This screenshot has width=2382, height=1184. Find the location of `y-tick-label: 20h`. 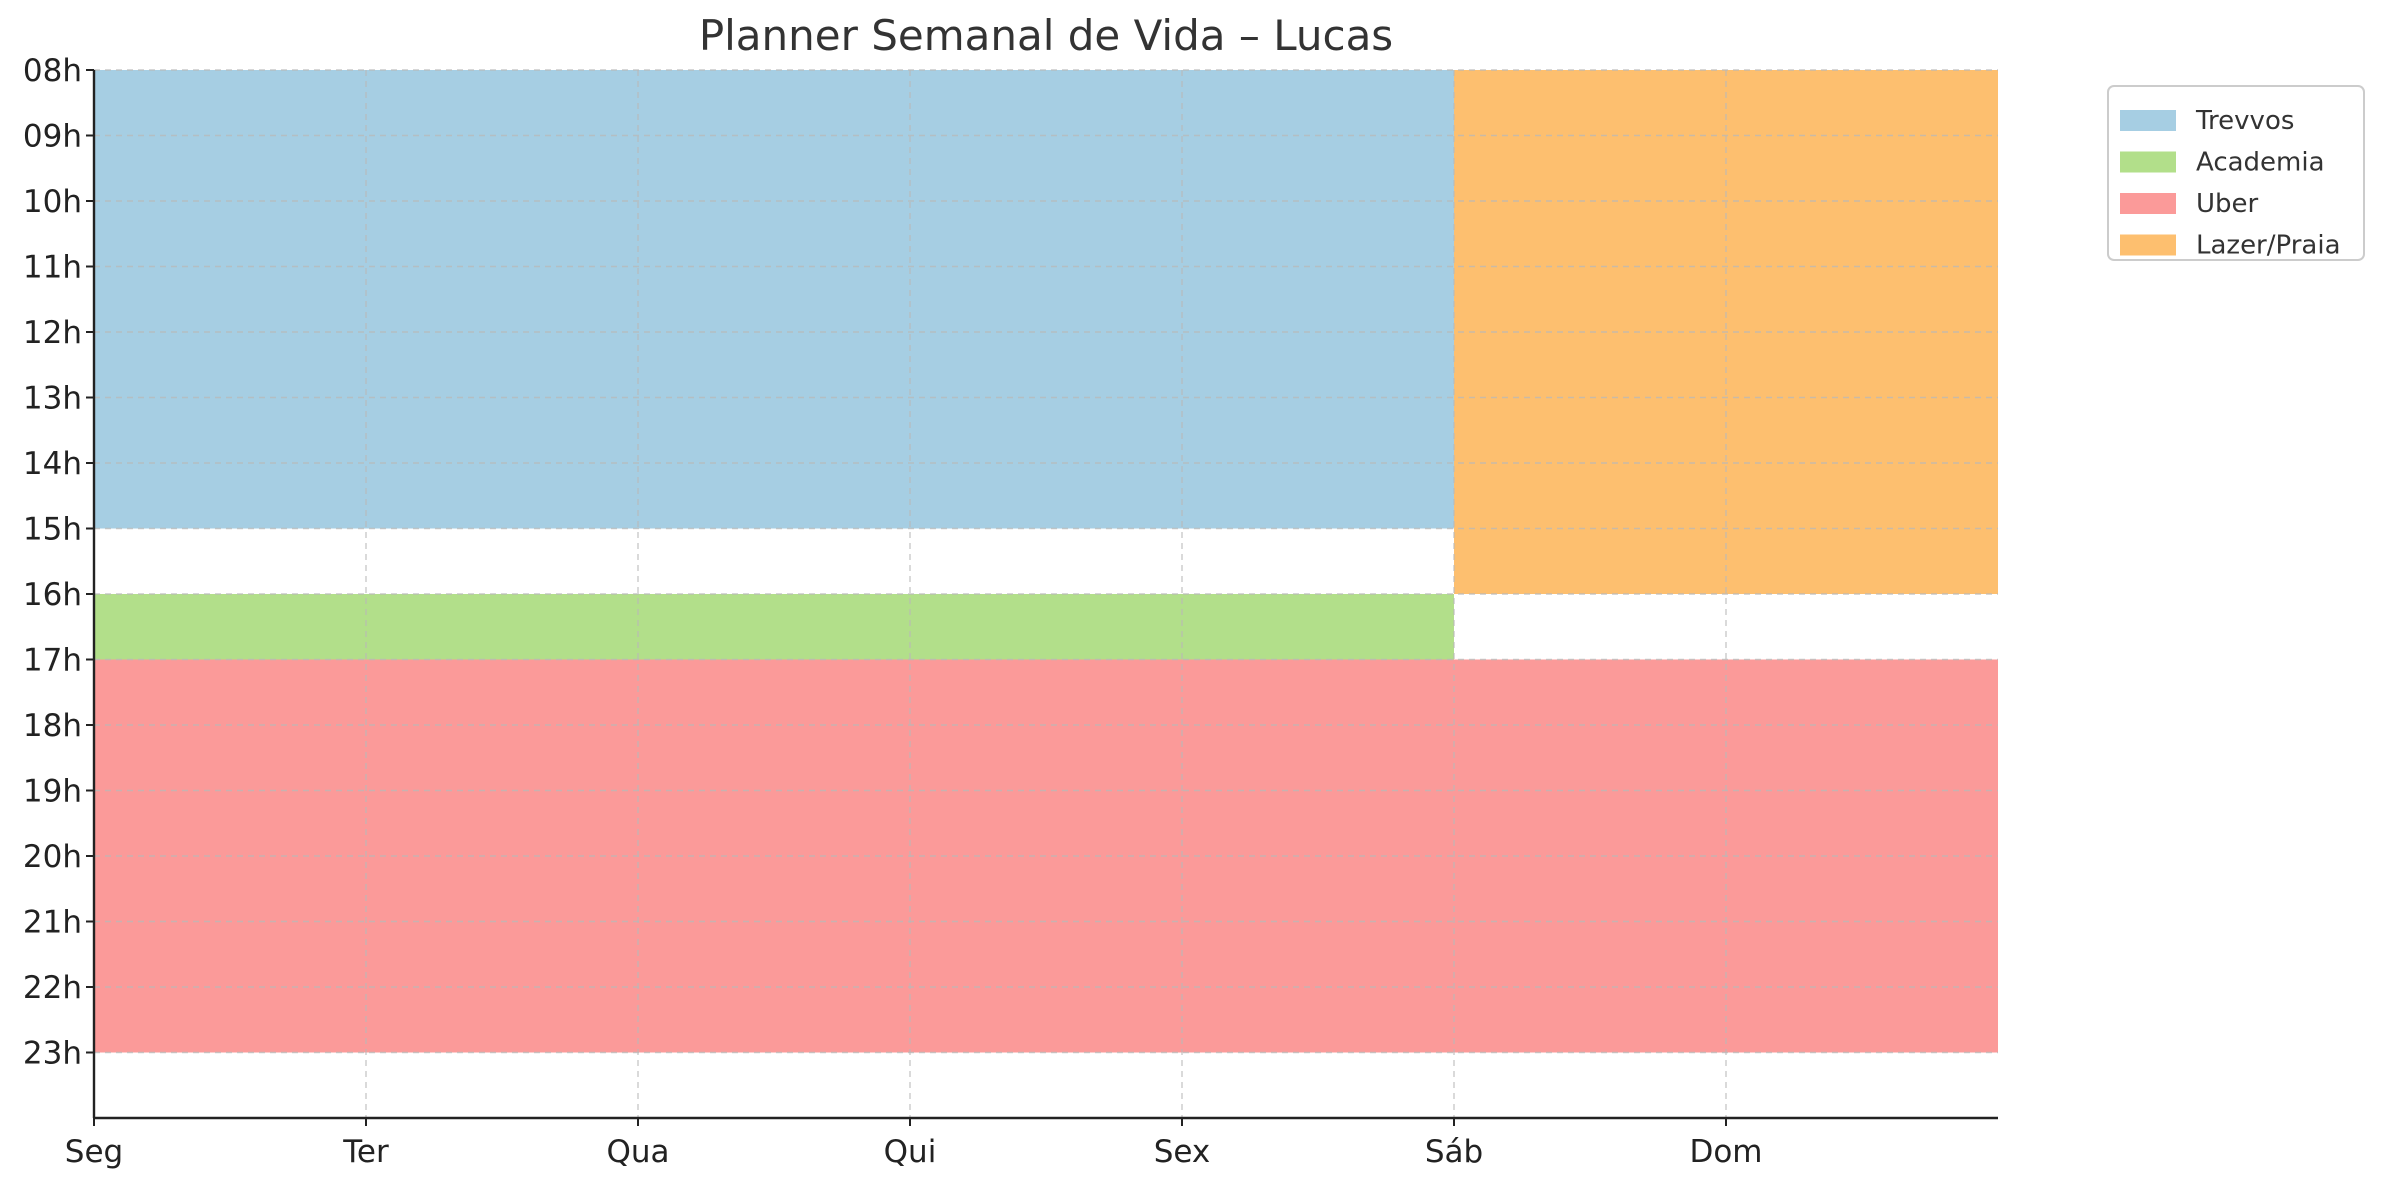

y-tick-label: 20h is located at coordinates (52, 857).